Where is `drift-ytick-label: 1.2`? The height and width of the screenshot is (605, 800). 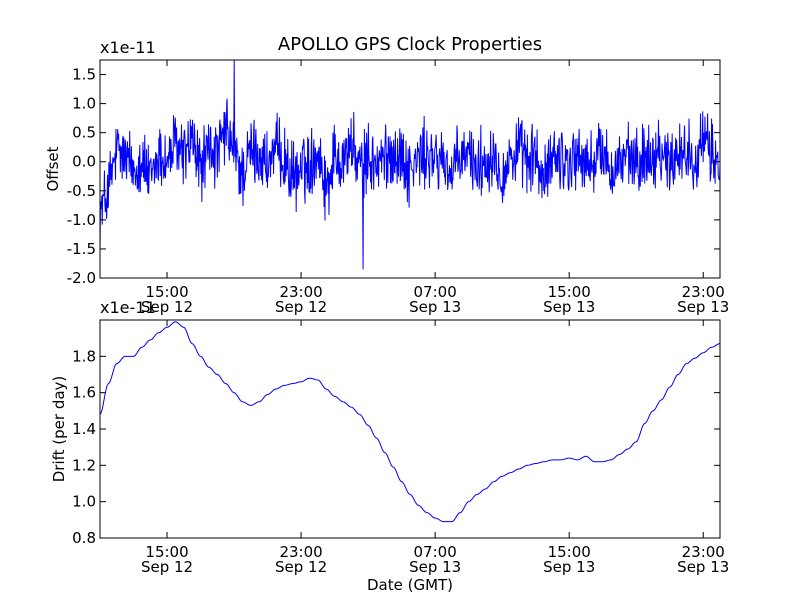
drift-ytick-label: 1.2 is located at coordinates (84, 465).